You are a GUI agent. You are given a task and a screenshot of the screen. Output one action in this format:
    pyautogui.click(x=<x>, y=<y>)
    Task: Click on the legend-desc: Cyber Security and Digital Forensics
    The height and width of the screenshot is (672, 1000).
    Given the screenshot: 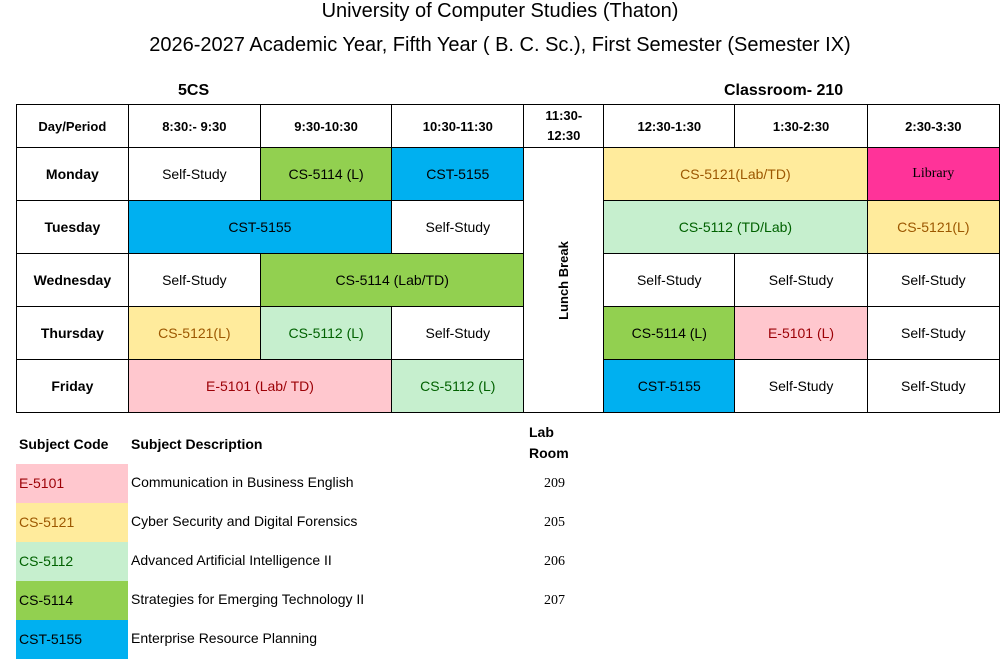 What is the action you would take?
    pyautogui.click(x=244, y=521)
    